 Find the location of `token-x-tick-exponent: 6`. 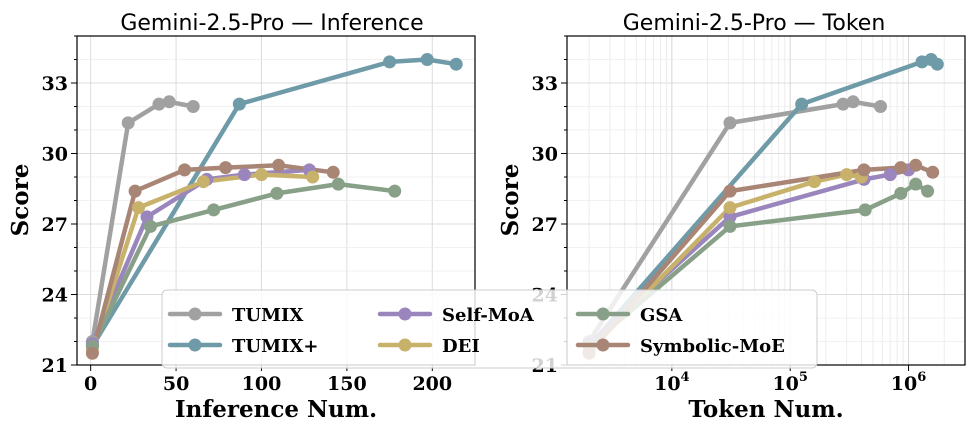

token-x-tick-exponent: 6 is located at coordinates (921, 377).